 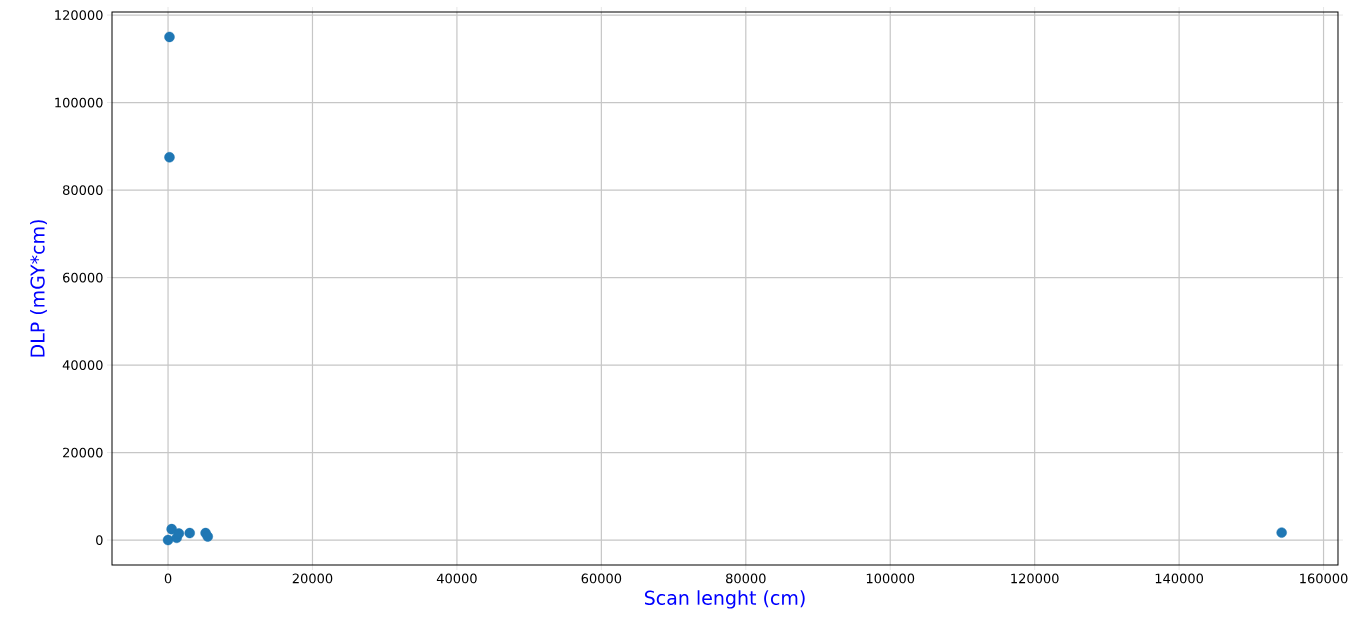 I want to click on x-tick-label: 160000, so click(x=1324, y=578).